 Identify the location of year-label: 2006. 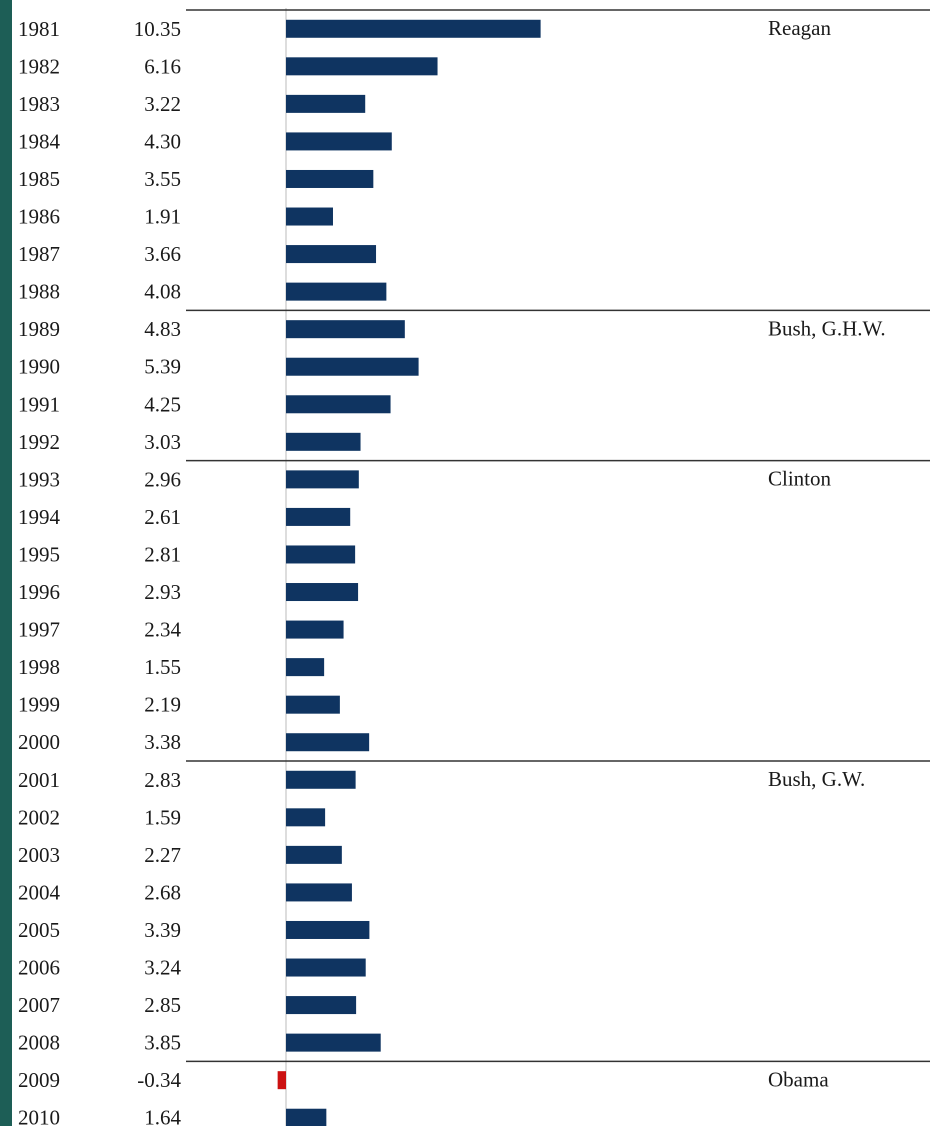
(39, 968).